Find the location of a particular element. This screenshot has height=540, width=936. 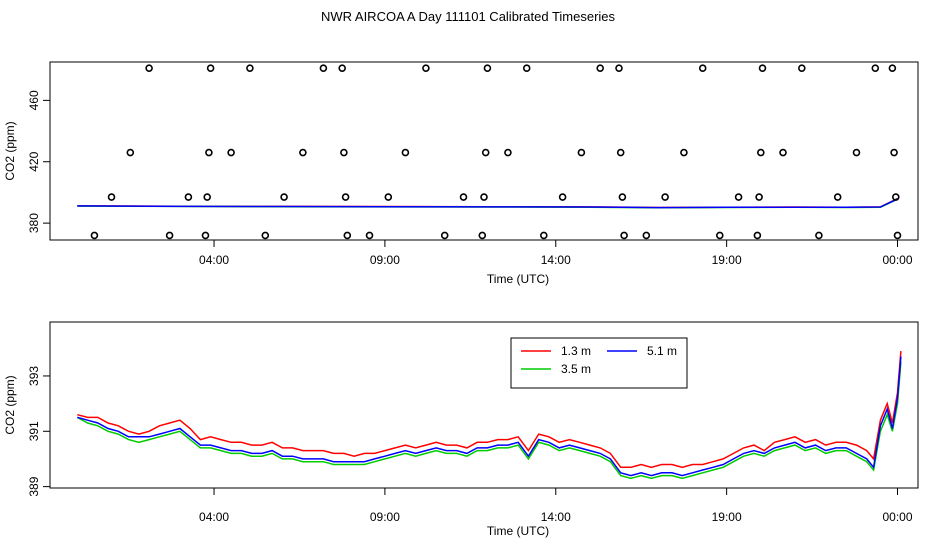

y-tick-label: 380 is located at coordinates (34, 223).